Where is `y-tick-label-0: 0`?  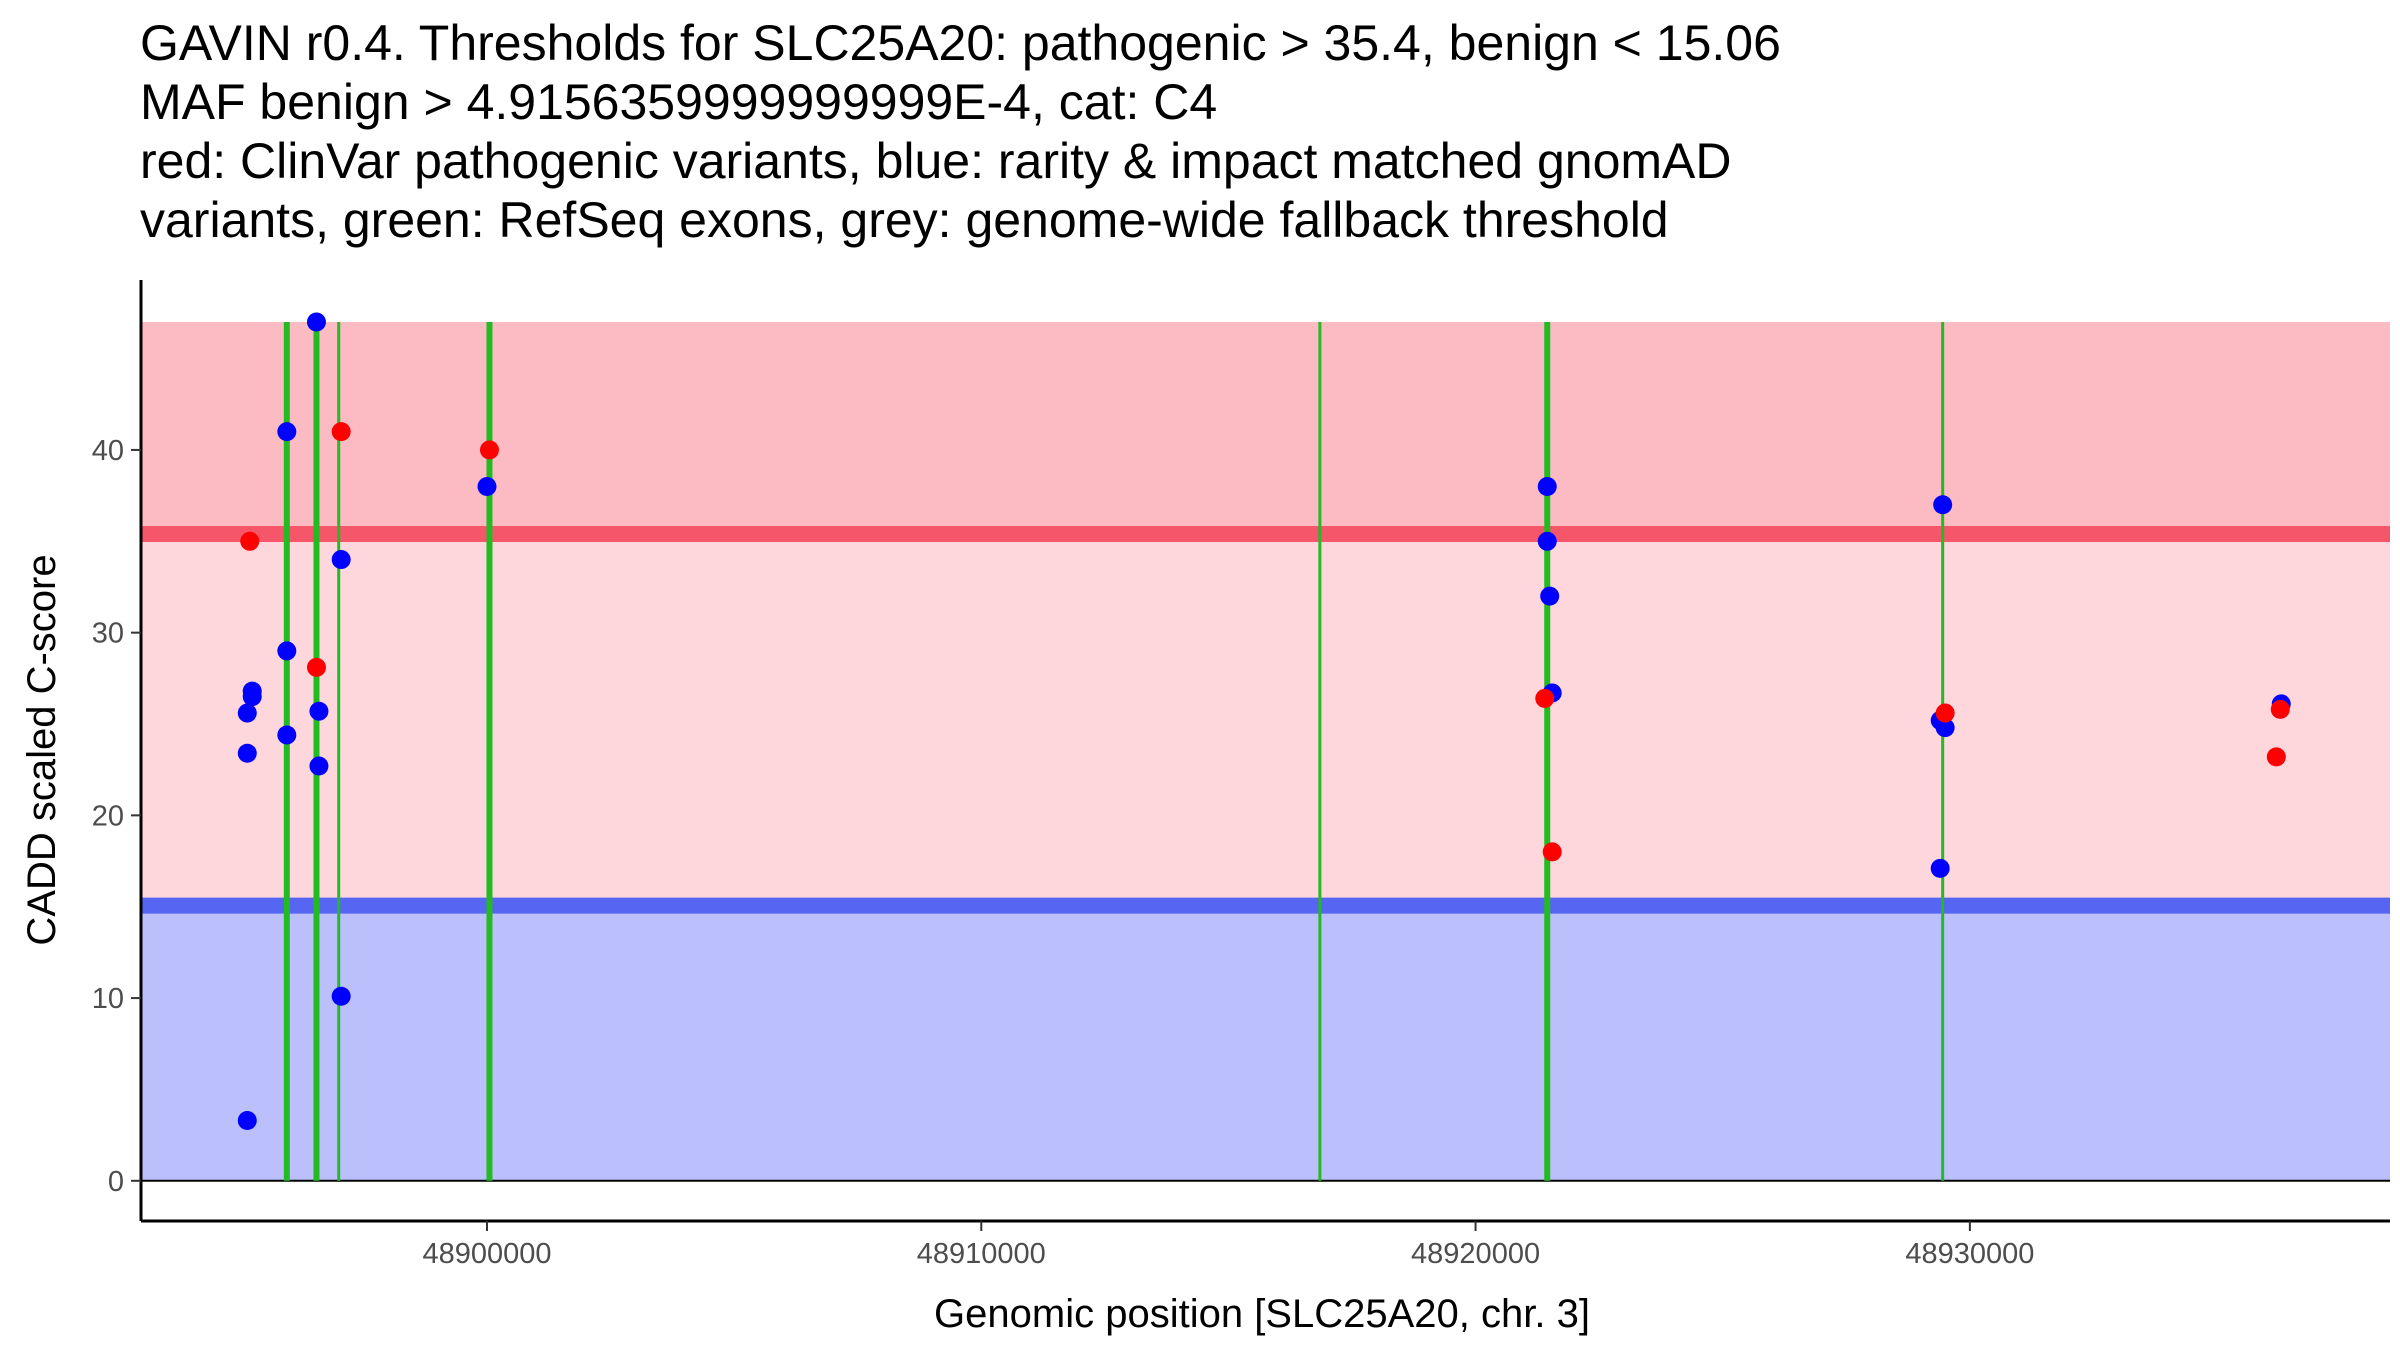 y-tick-label-0: 0 is located at coordinates (116, 1182).